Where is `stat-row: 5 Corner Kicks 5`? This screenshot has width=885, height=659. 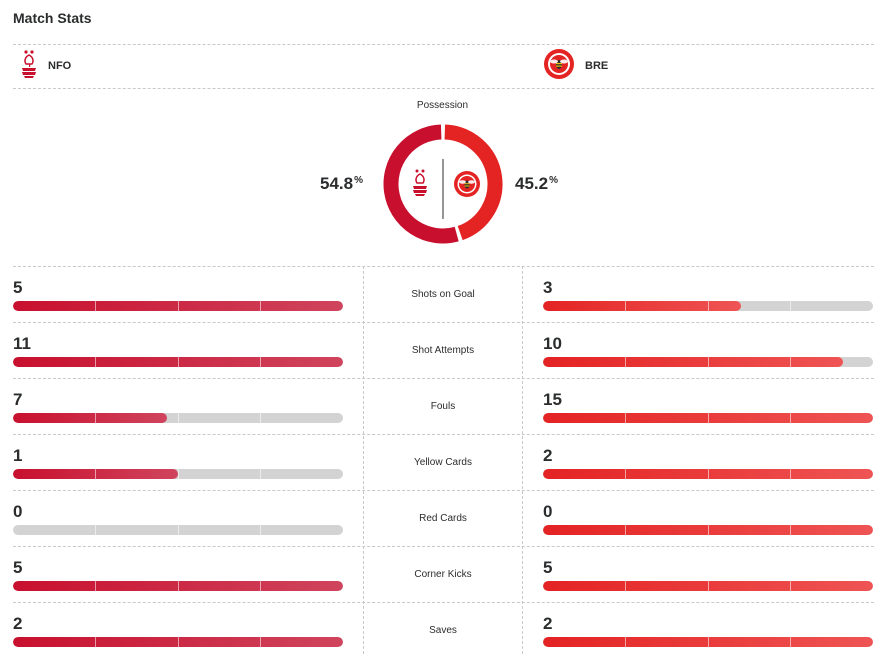
stat-row: 5 Corner Kicks 5 is located at coordinates (442, 575).